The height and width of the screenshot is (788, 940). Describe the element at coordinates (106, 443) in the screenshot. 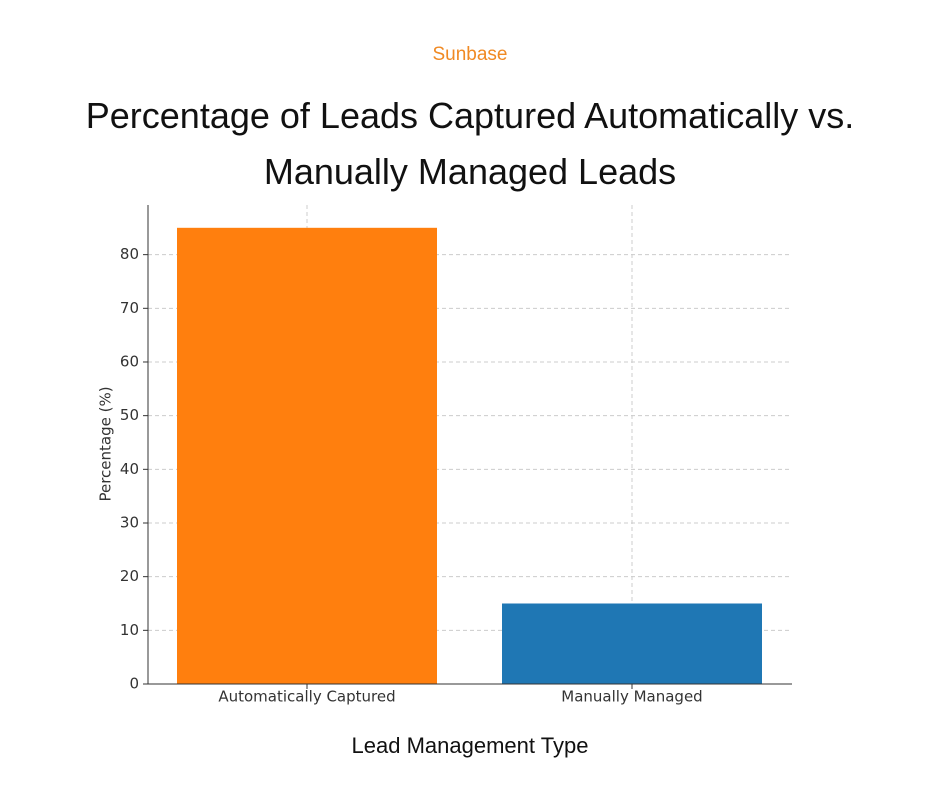

I see `y-axis-label: Percentage (%)` at that location.